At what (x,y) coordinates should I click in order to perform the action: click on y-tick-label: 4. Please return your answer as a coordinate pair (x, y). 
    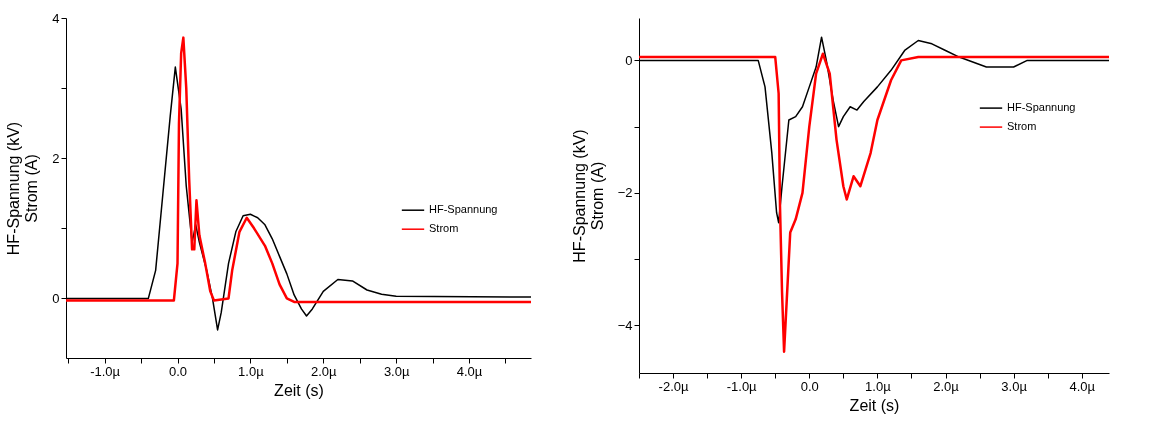
    Looking at the image, I should click on (56, 18).